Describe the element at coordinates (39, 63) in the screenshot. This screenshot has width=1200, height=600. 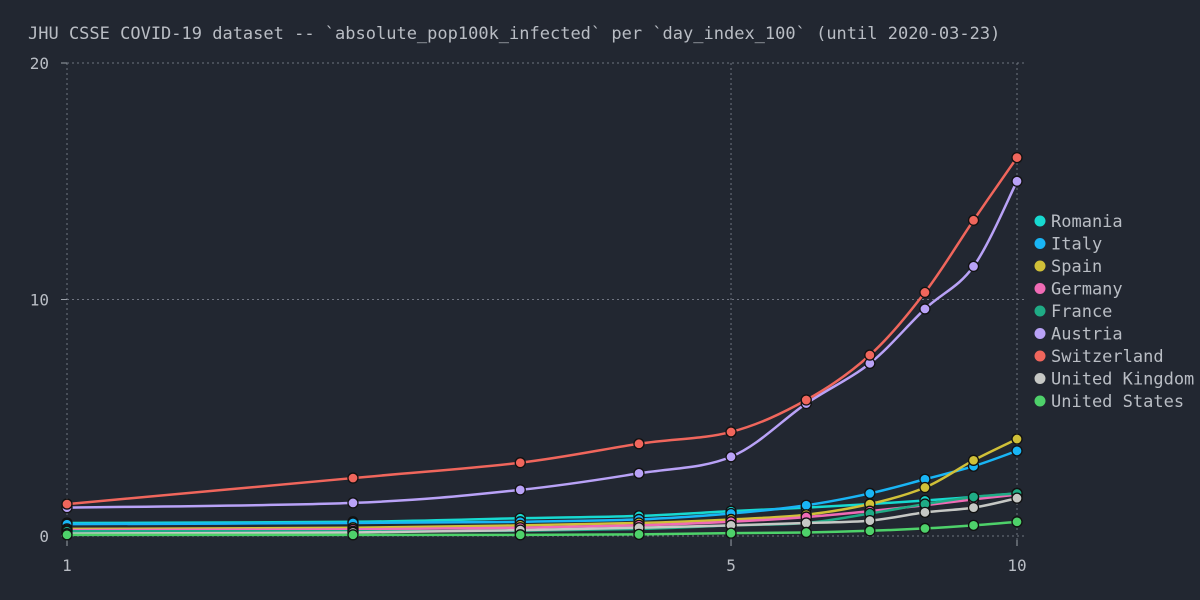
I see `y-tick-label: 20` at that location.